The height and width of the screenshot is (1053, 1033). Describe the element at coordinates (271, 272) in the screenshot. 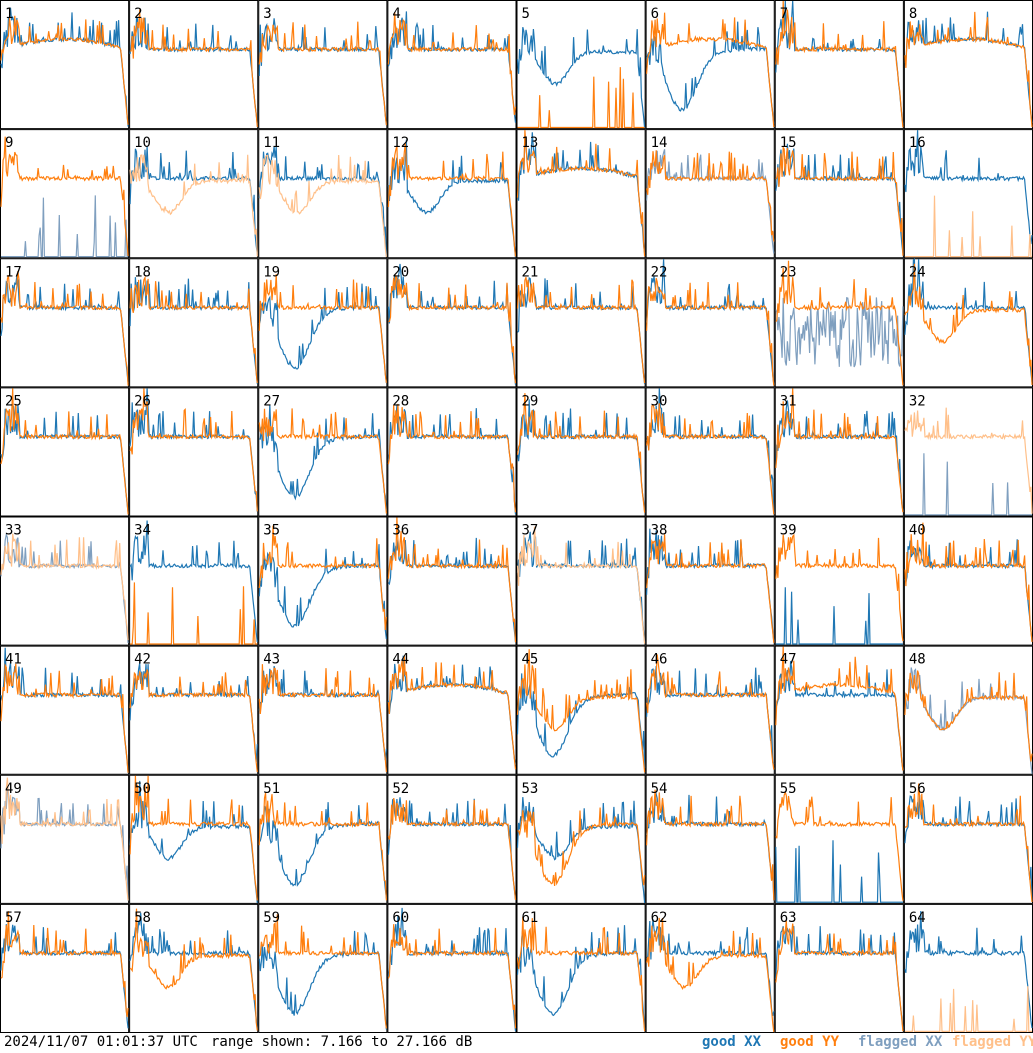

I see `tile-number: 19` at that location.